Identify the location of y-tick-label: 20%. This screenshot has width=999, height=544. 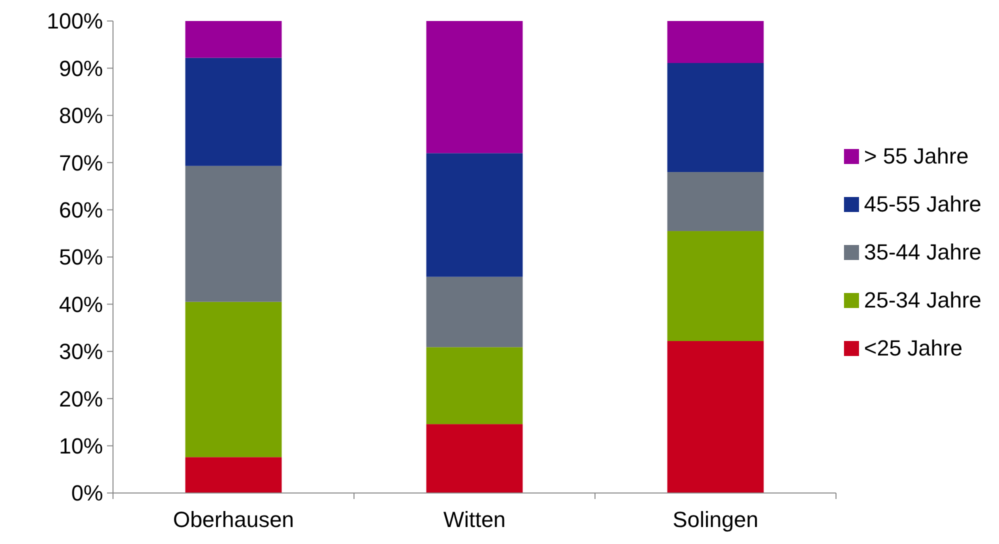
(80, 399).